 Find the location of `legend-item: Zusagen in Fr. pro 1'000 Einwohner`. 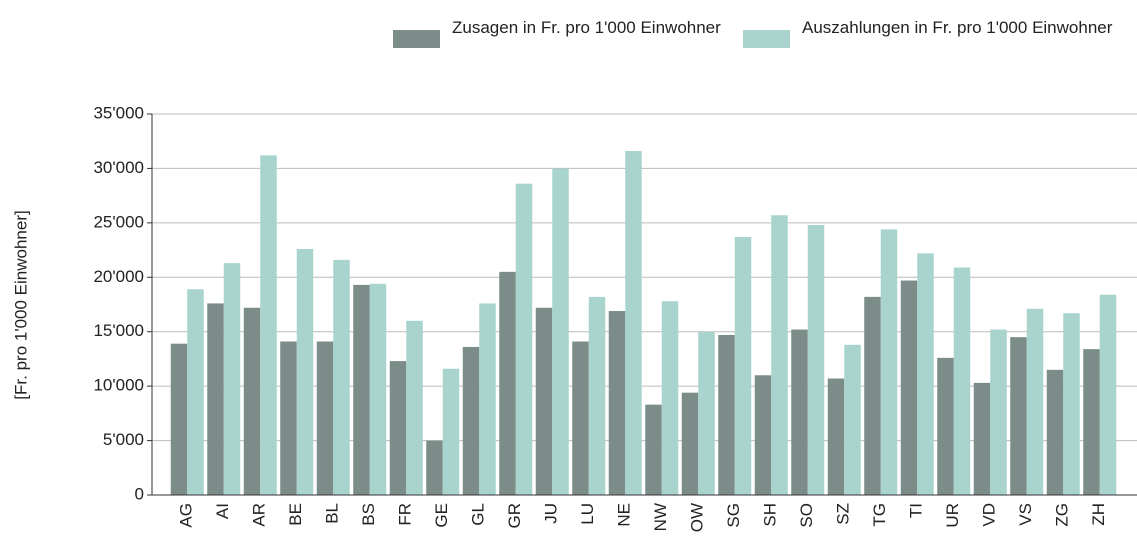

legend-item: Zusagen in Fr. pro 1'000 Einwohner is located at coordinates (562, 32).